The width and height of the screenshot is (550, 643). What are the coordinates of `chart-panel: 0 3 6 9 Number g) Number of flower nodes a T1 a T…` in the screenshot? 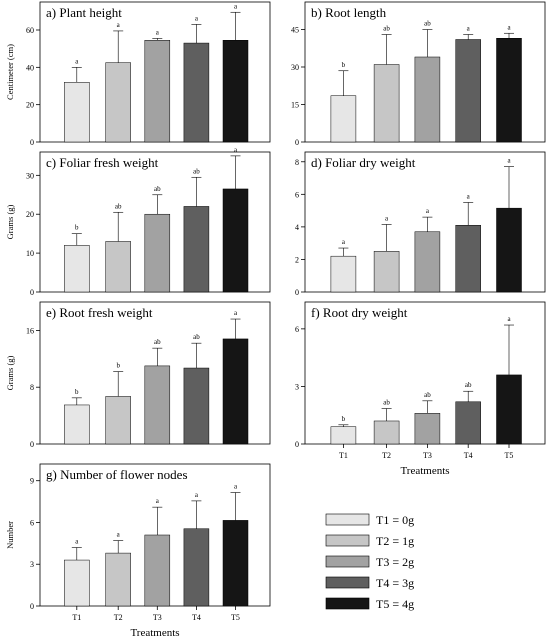 It's located at (138, 551).